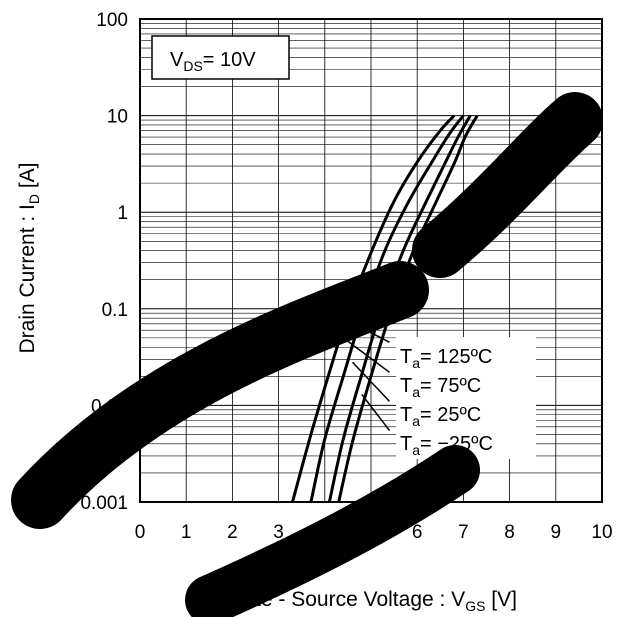 Image resolution: width=625 pixels, height=617 pixels. Describe the element at coordinates (213, 61) in the screenshot. I see `condition-label: VDS= 10V` at that location.